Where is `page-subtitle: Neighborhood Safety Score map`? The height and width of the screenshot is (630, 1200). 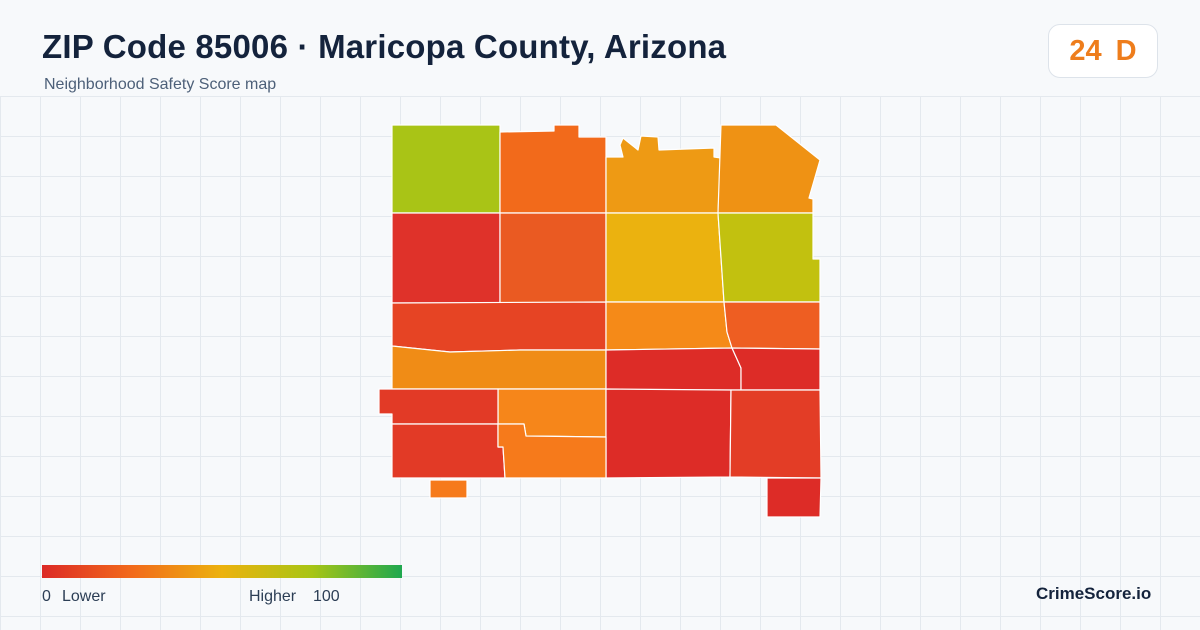
page-subtitle: Neighborhood Safety Score map is located at coordinates (160, 84).